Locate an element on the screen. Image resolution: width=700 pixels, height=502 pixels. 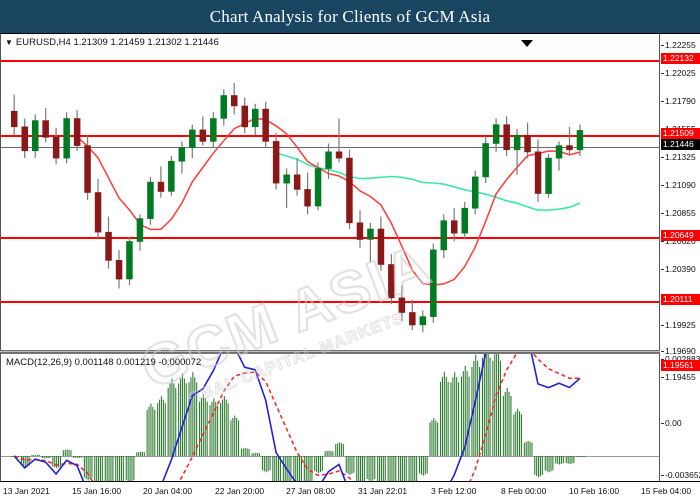
price-level-tag: 1.21509 is located at coordinates (680, 133).